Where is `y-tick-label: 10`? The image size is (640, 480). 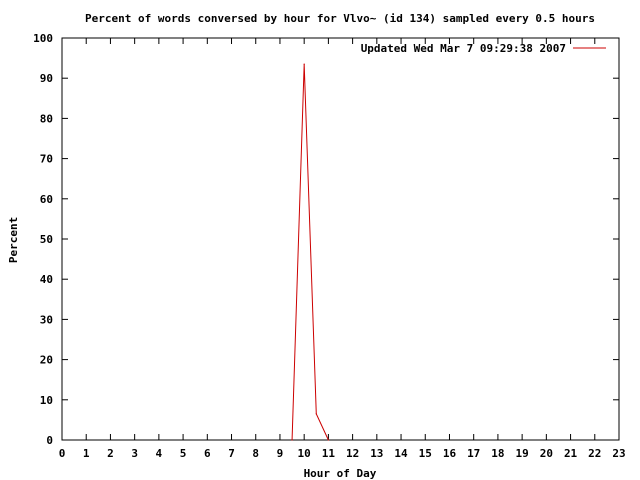 y-tick-label: 10 is located at coordinates (46, 400).